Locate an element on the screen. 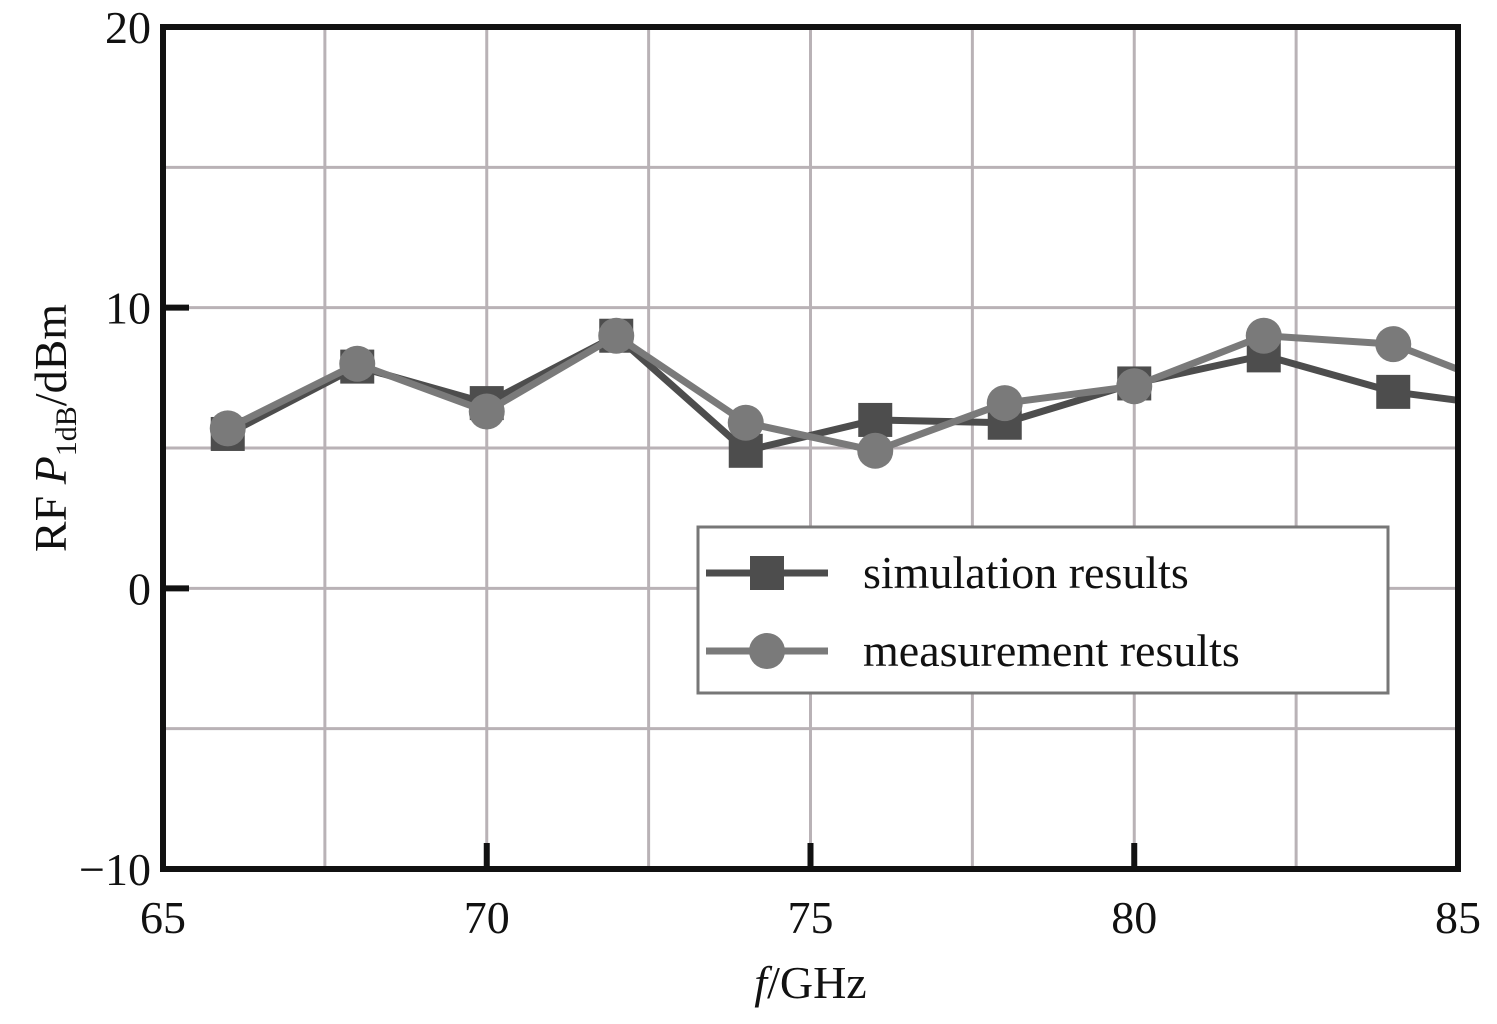 The width and height of the screenshot is (1497, 1024). y-tick-label: 0 is located at coordinates (139, 588).